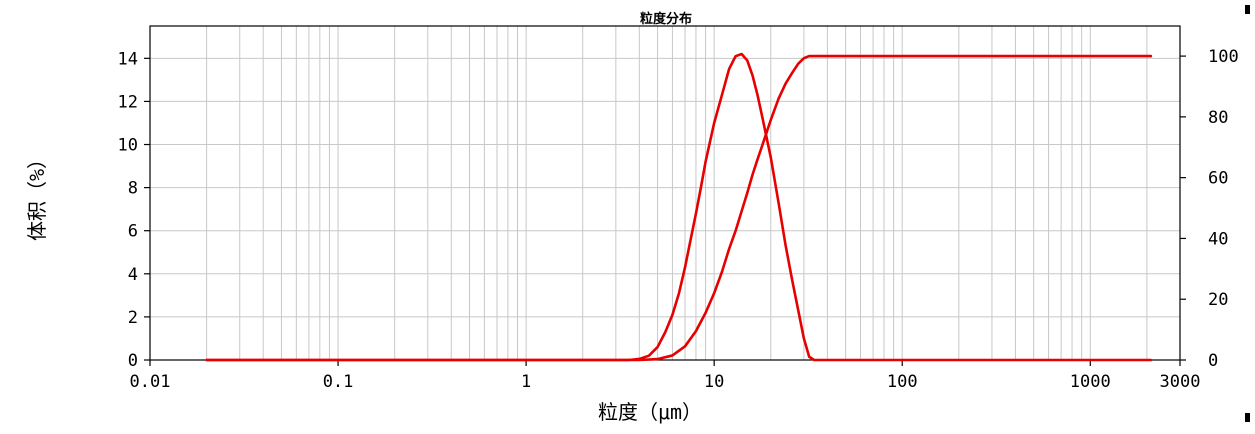 The height and width of the screenshot is (434, 1255). Describe the element at coordinates (128, 102) in the screenshot. I see `y-left-tick-label: 12` at that location.